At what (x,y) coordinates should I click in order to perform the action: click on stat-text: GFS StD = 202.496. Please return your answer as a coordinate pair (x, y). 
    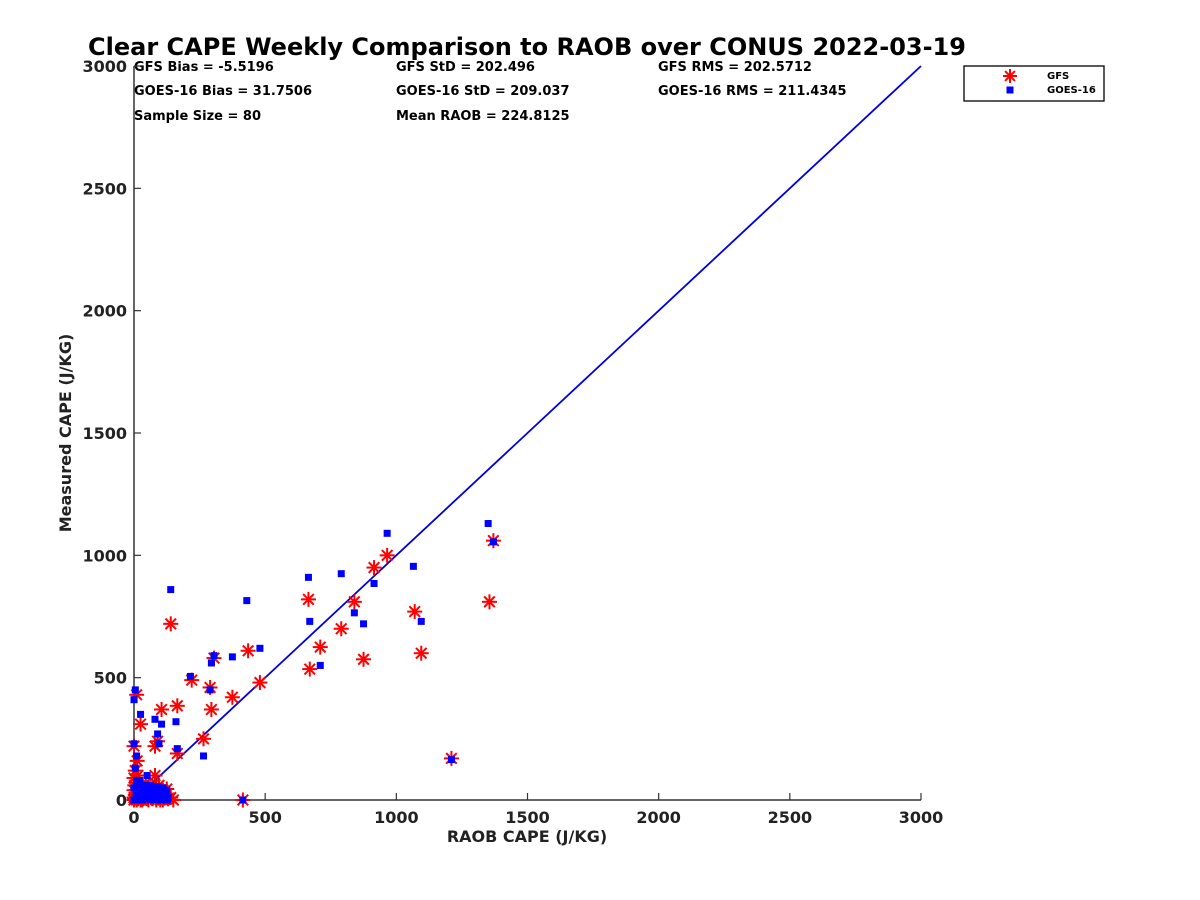
    Looking at the image, I should click on (465, 67).